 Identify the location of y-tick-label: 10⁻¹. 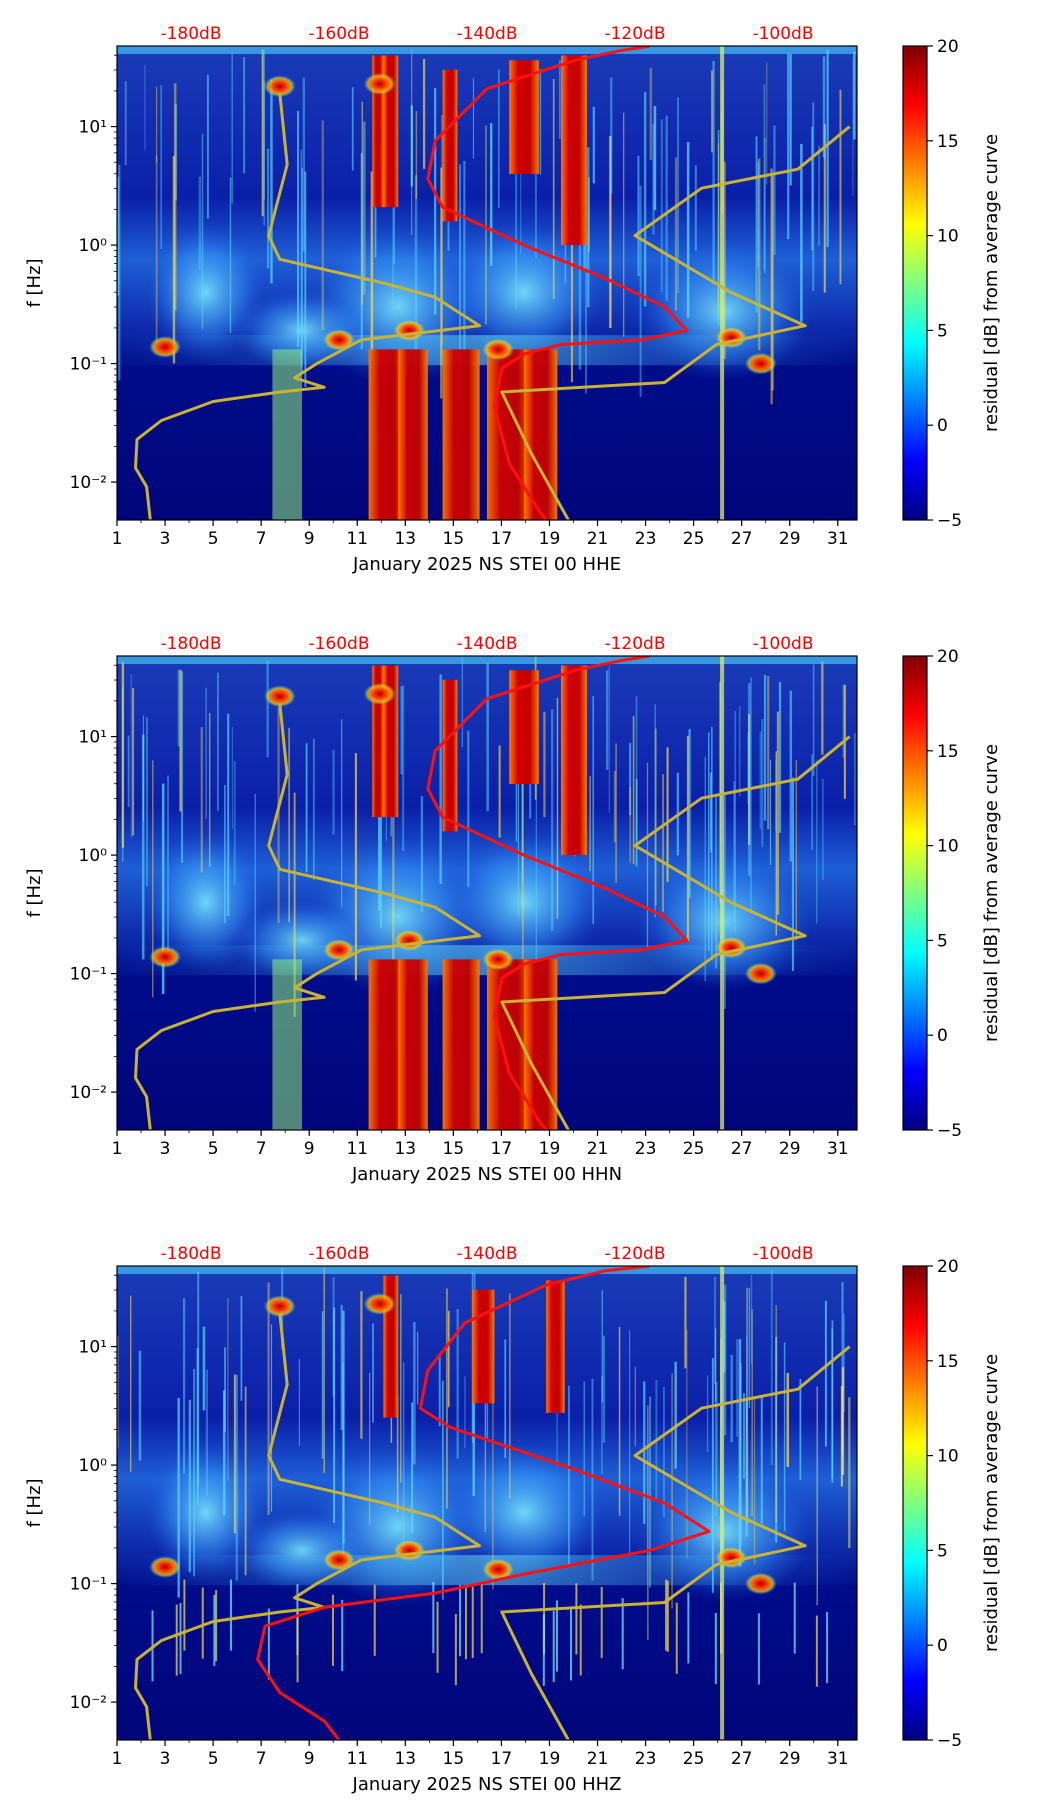
(88, 975).